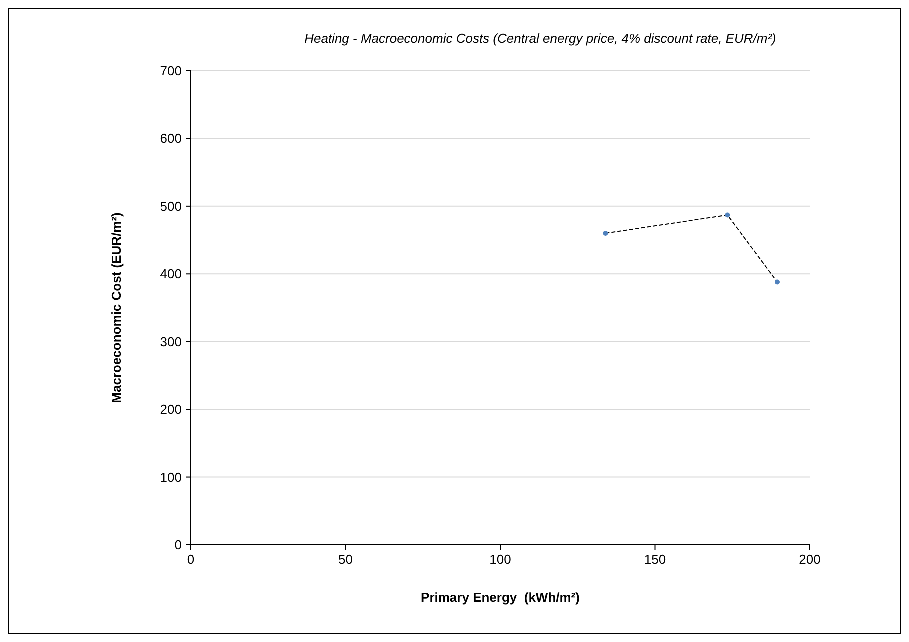  Describe the element at coordinates (501, 559) in the screenshot. I see `x-tick-label: 100` at that location.